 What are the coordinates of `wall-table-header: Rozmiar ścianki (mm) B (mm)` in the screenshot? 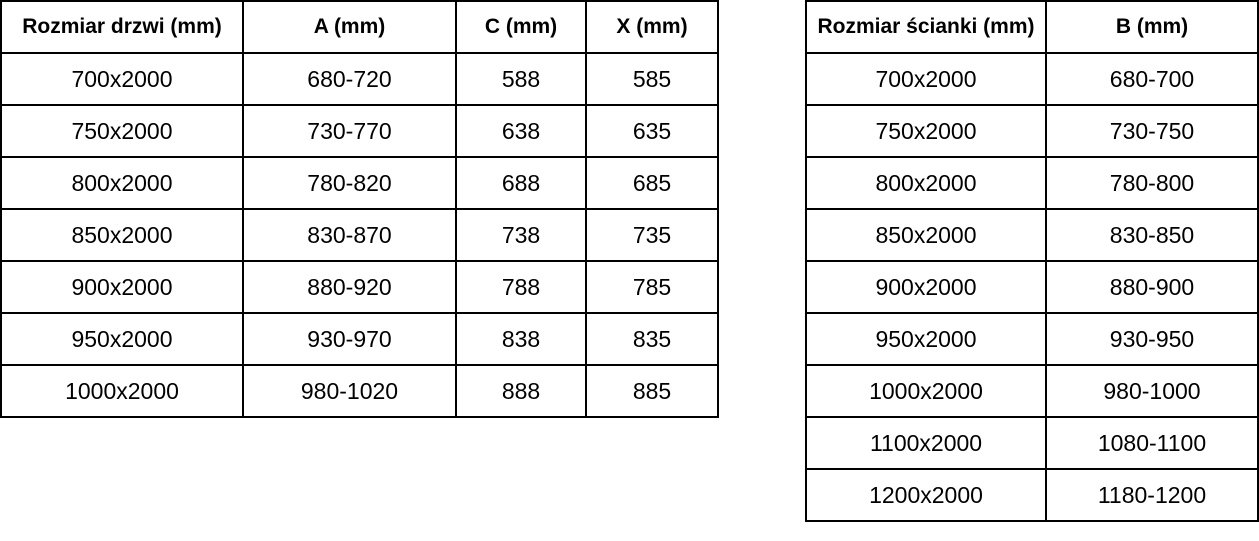 It's located at (1032, 27).